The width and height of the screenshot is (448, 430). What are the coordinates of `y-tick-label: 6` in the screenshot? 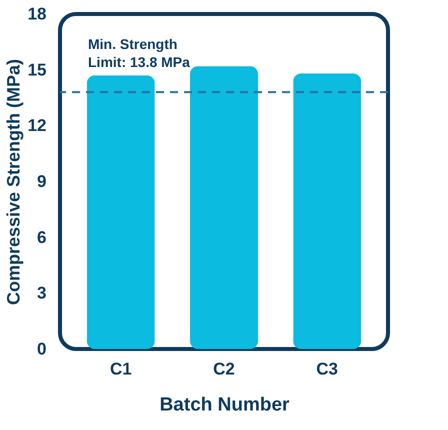 It's located at (41, 237).